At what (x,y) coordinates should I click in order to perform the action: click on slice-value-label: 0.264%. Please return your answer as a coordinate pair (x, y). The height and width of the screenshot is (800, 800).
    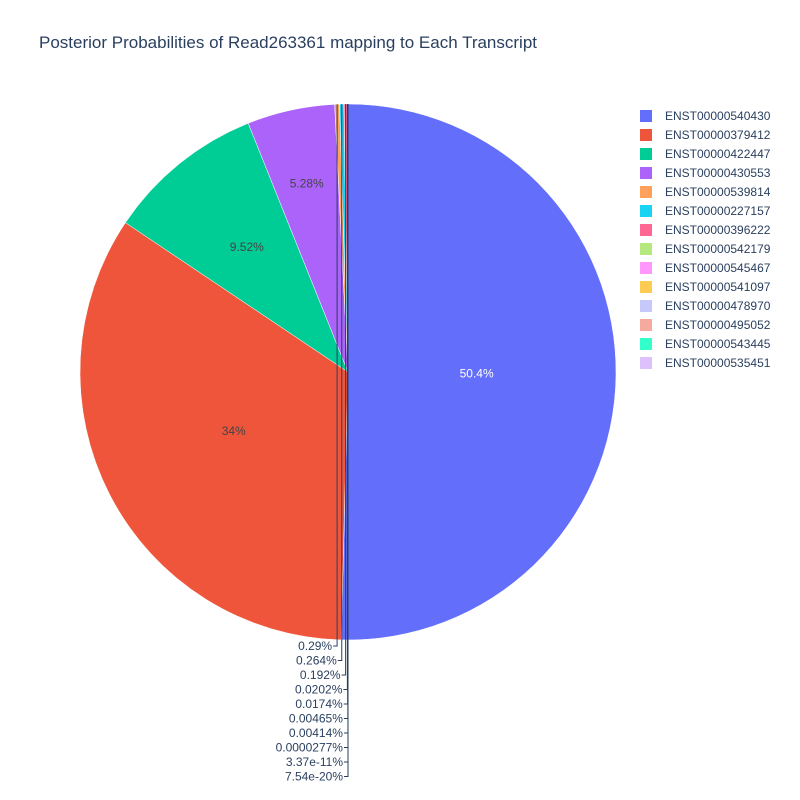
    Looking at the image, I should click on (316, 661).